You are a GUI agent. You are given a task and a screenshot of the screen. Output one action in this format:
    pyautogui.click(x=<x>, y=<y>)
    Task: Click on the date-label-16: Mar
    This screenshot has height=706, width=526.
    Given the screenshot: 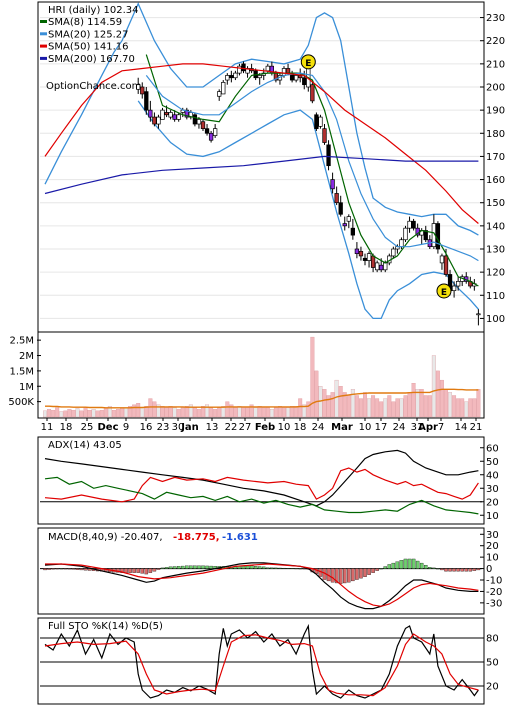 What is the action you would take?
    pyautogui.click(x=342, y=427)
    